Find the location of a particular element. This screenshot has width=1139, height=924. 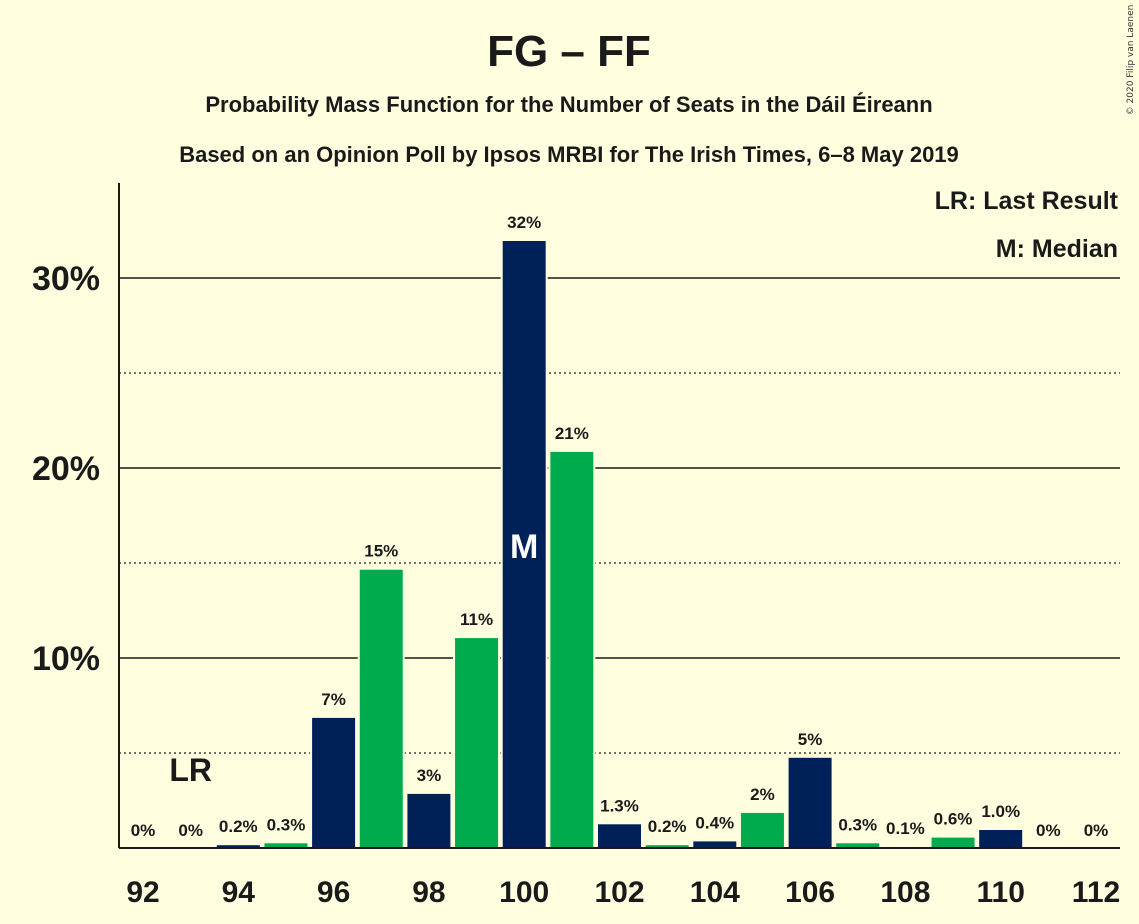

y-tick-label-10: 10% is located at coordinates (66, 659).